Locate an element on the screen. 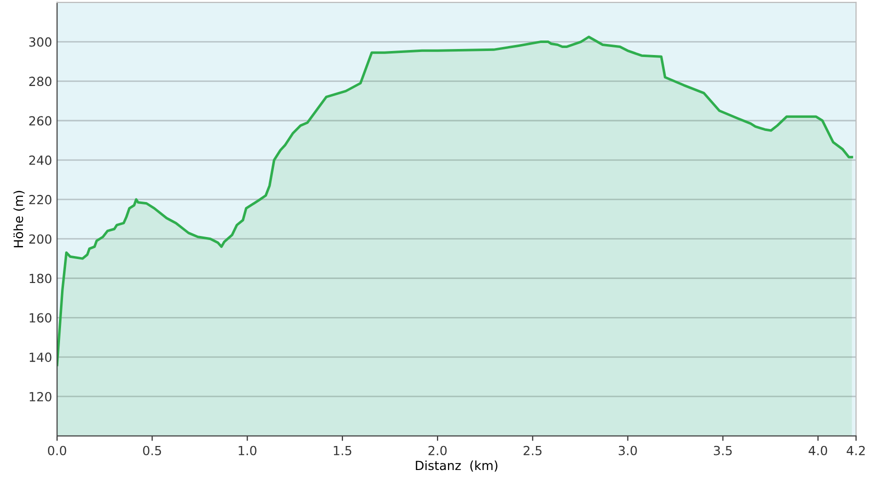 This screenshot has height=479, width=878. x-tick-label: 1.0 is located at coordinates (247, 451).